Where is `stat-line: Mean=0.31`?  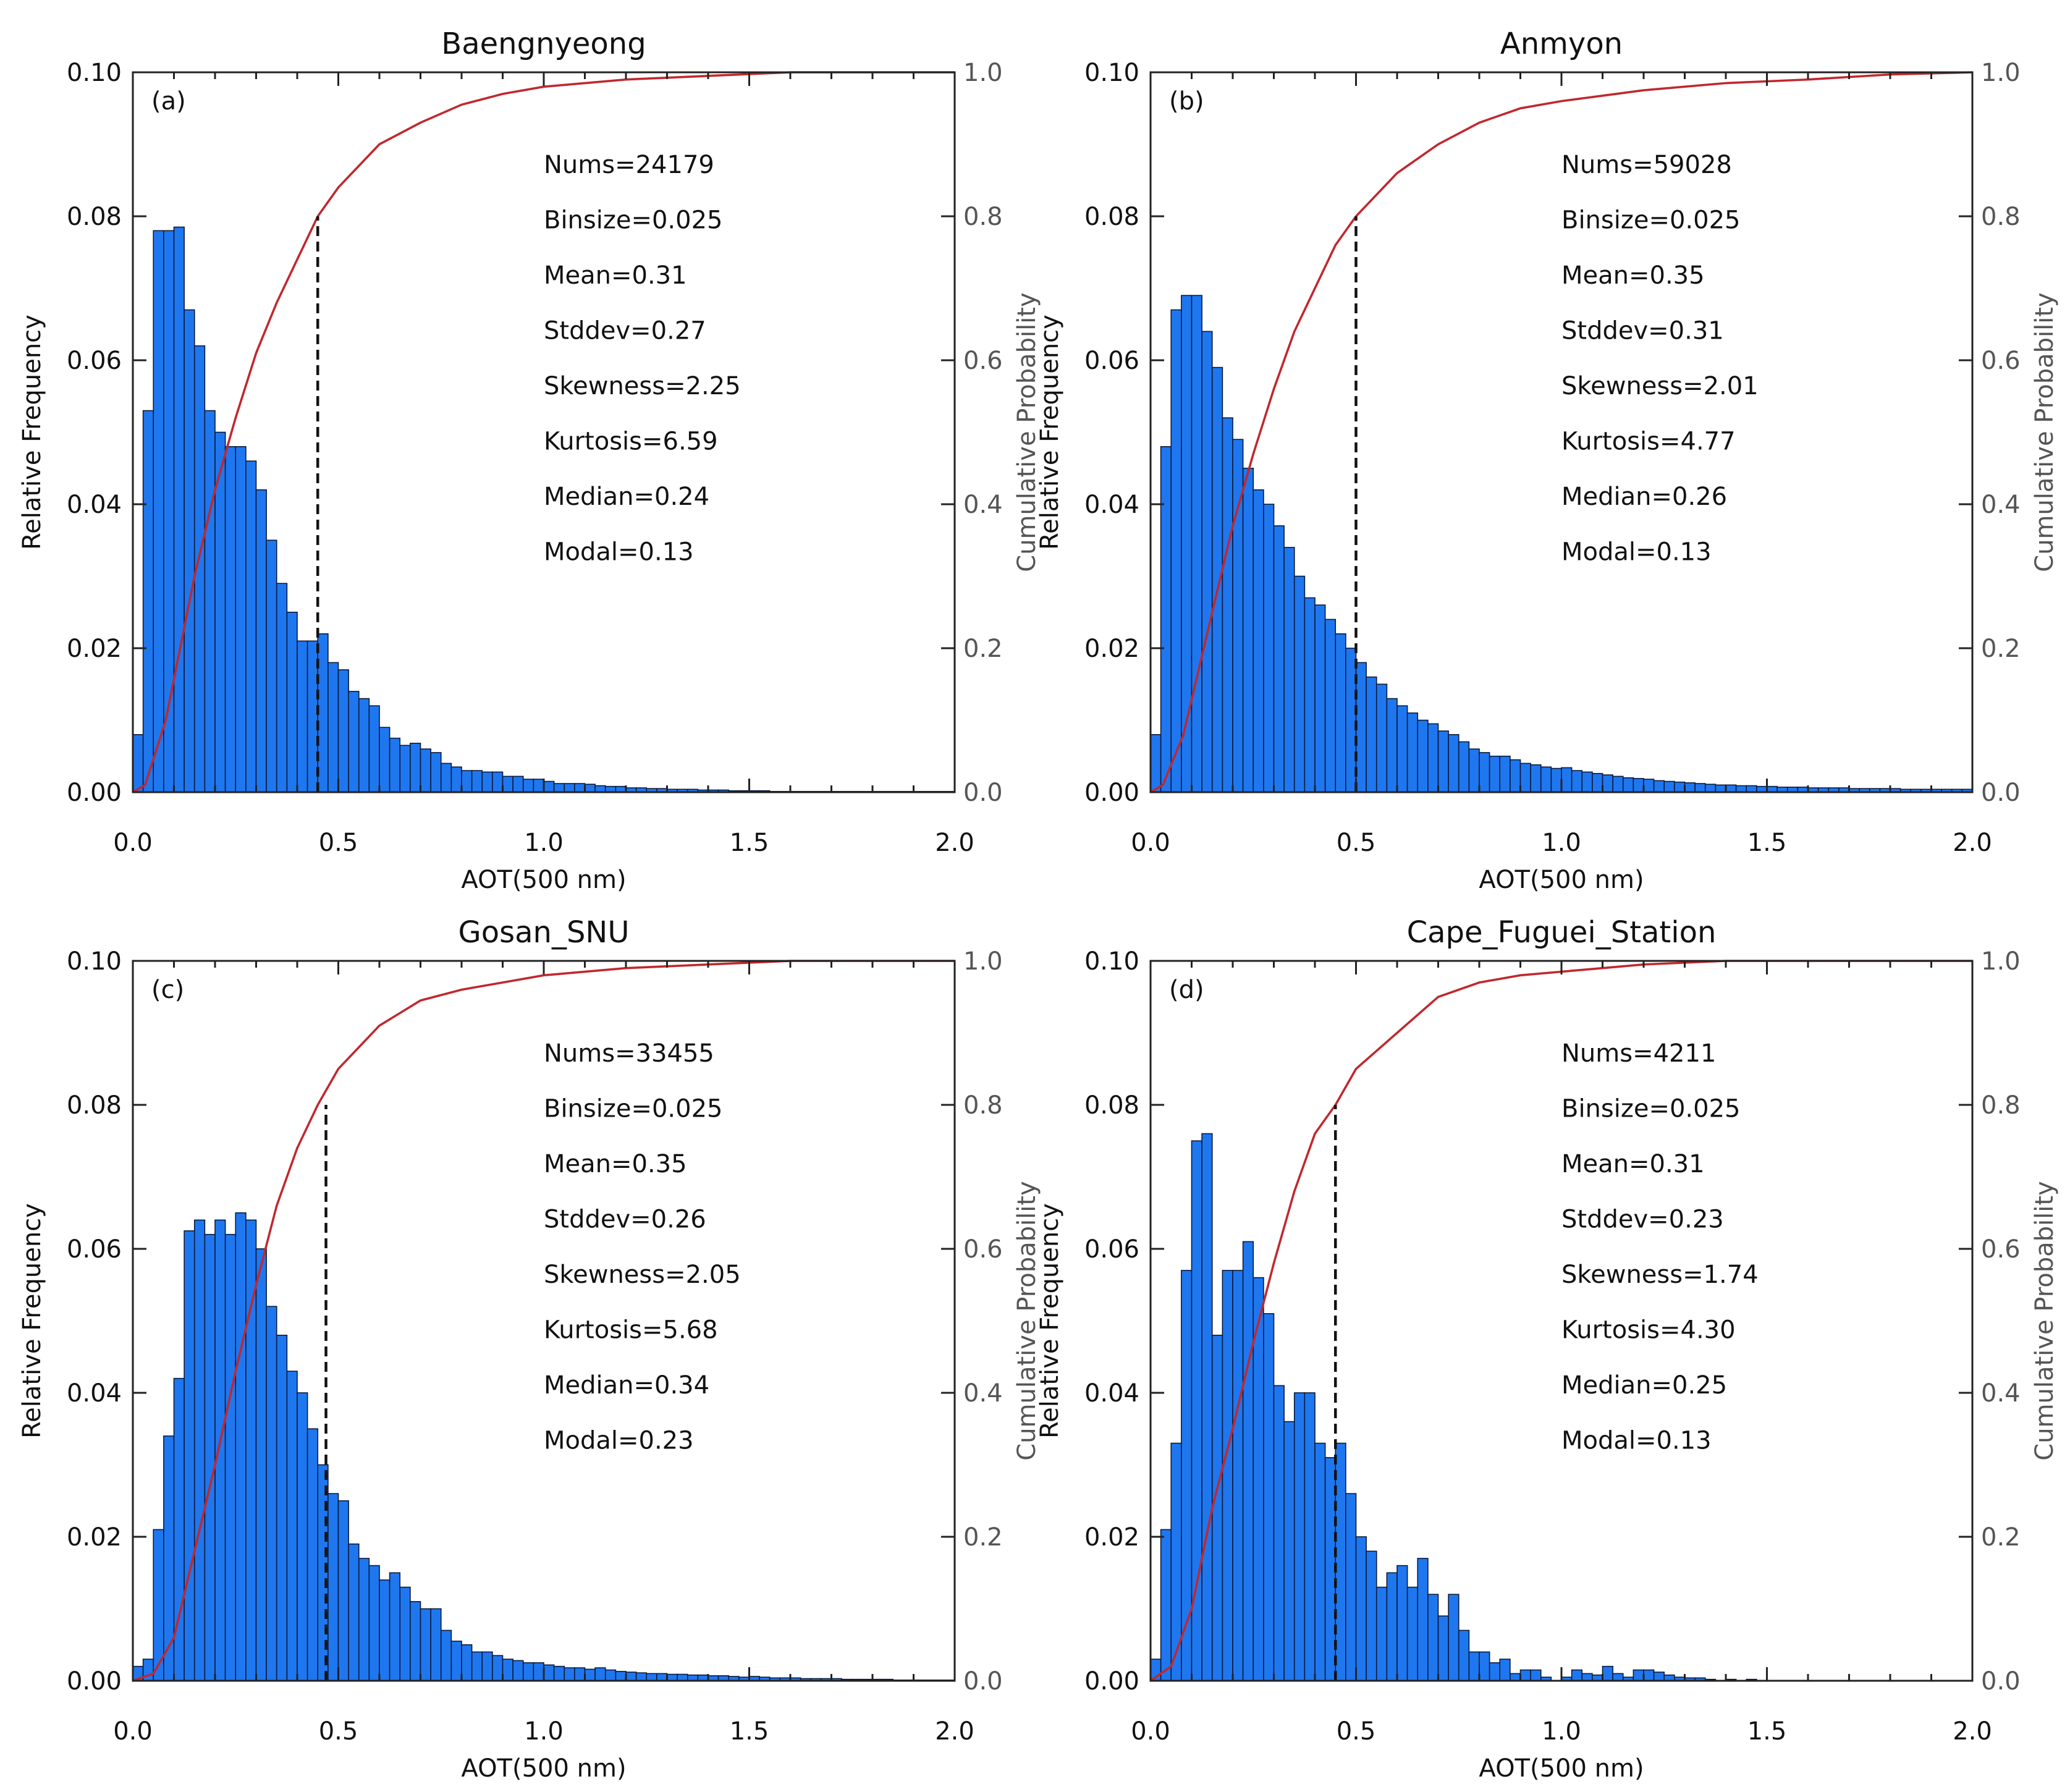 stat-line: Mean=0.31 is located at coordinates (1633, 1164).